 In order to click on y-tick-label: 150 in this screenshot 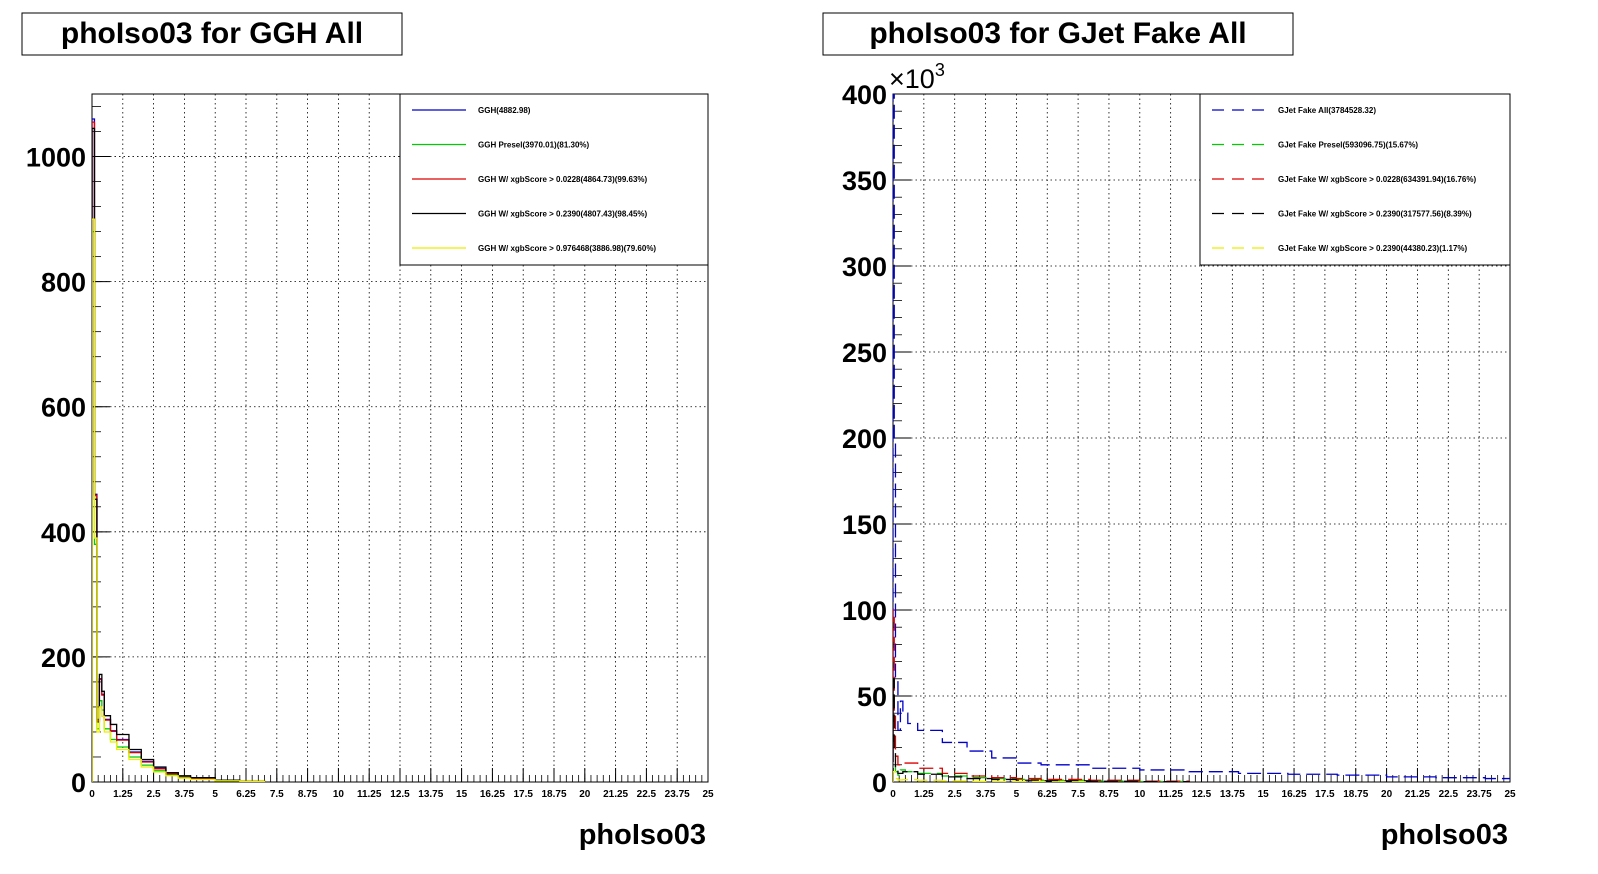, I will do `click(864, 525)`.